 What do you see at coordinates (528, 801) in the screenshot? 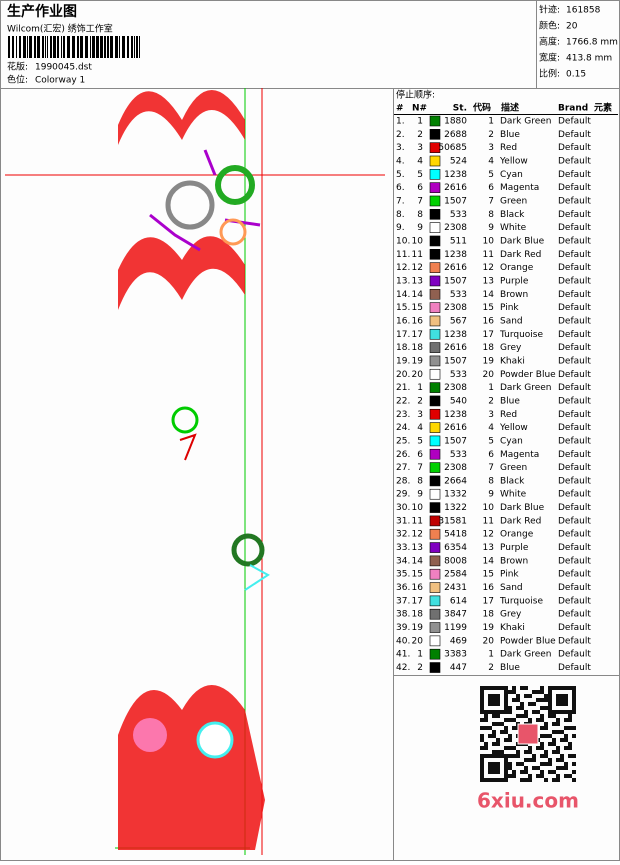
I see `watermark: 6xiu.com` at bounding box center [528, 801].